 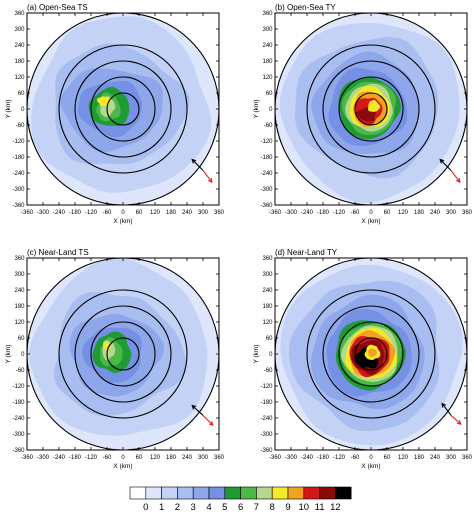 I want to click on colorbar: 0 1 2 3 4 5 6 7 8 9 10 11 12, so click(x=240, y=499).